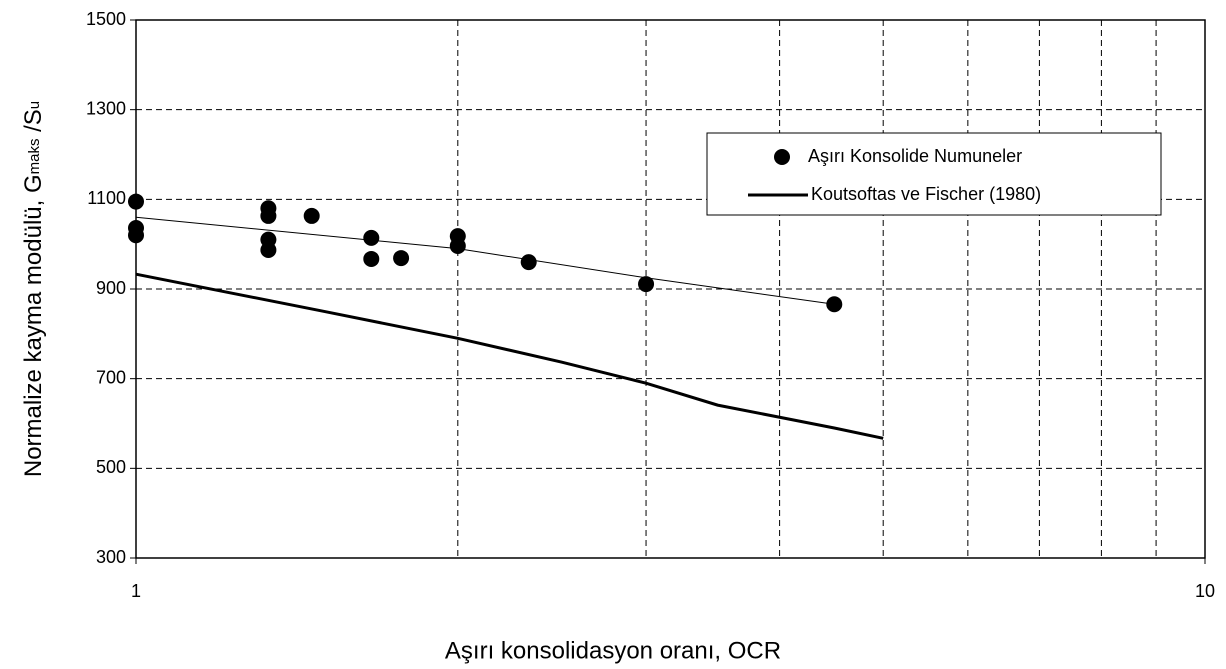 The height and width of the screenshot is (669, 1226). I want to click on legend-label: Aşırı Konsolide Numuneler, so click(915, 156).